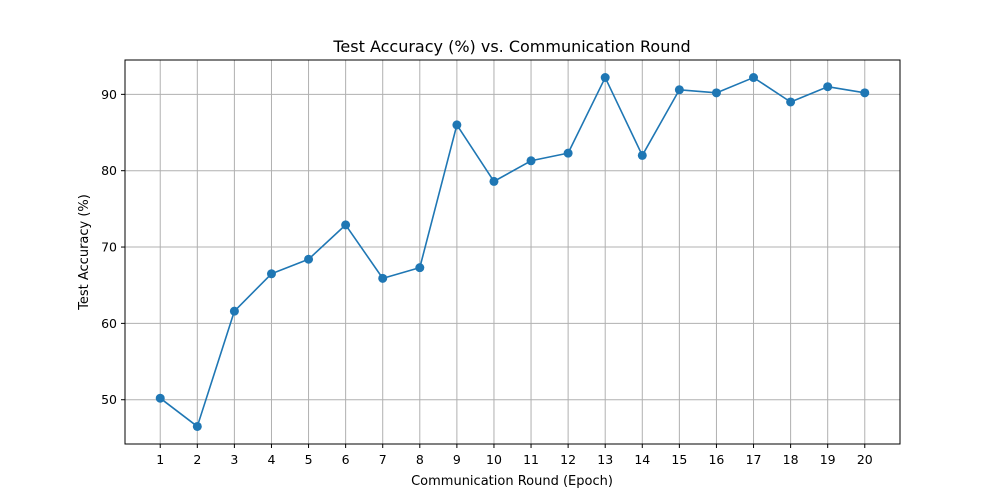 Image resolution: width=1000 pixels, height=500 pixels. Describe the element at coordinates (605, 459) in the screenshot. I see `x-tick-label: 13` at that location.